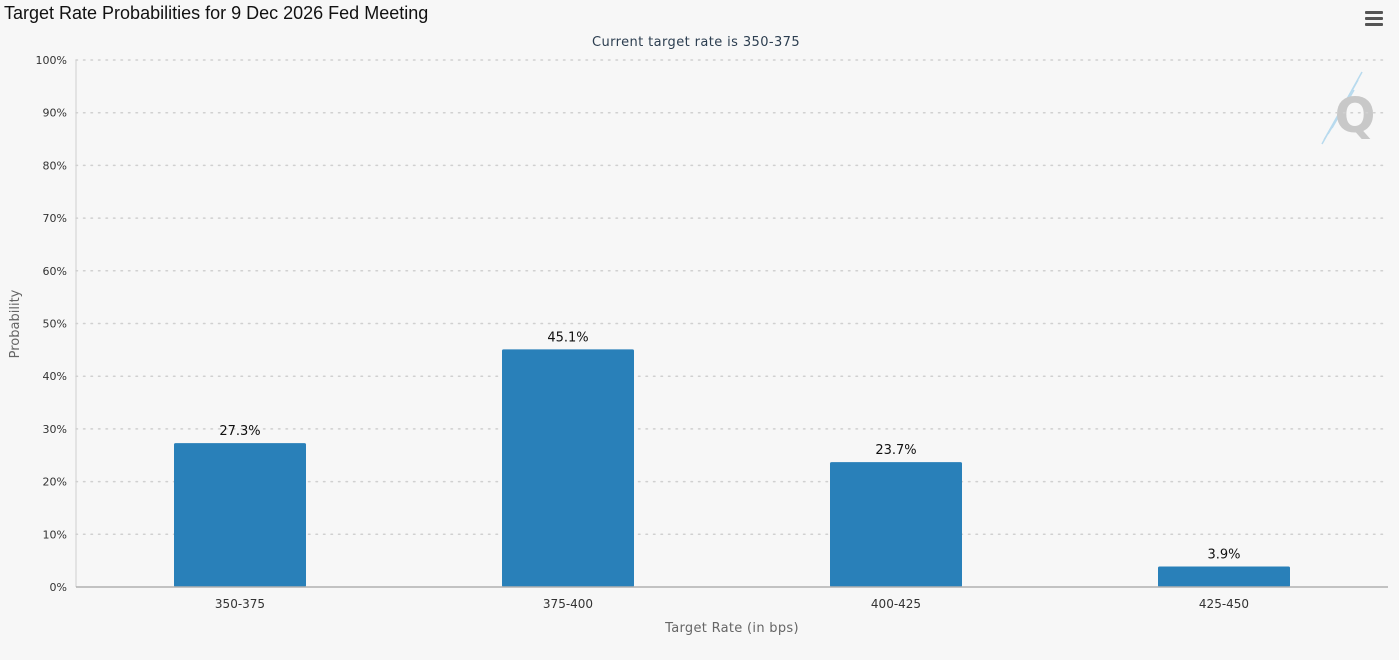 The height and width of the screenshot is (660, 1399). What do you see at coordinates (58, 587) in the screenshot?
I see `y-tick-label: 0%` at bounding box center [58, 587].